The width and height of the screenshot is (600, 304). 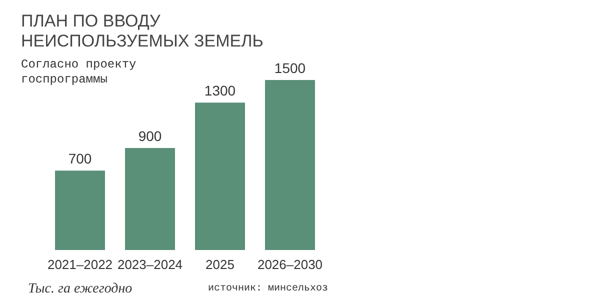 What do you see at coordinates (78, 72) in the screenshot?
I see `chart-subtitle: Согласно проекту госпрограммы` at bounding box center [78, 72].